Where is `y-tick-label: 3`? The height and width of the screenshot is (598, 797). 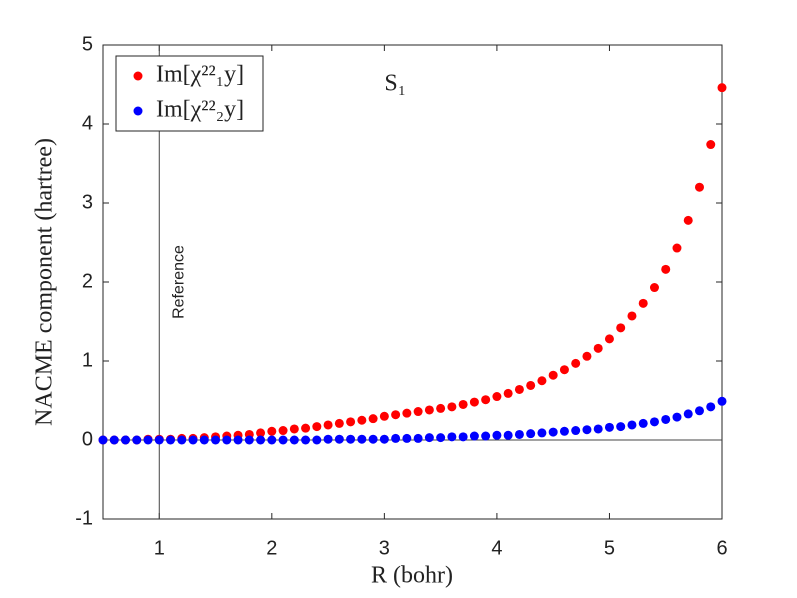 y-tick-label: 3 is located at coordinates (87, 202).